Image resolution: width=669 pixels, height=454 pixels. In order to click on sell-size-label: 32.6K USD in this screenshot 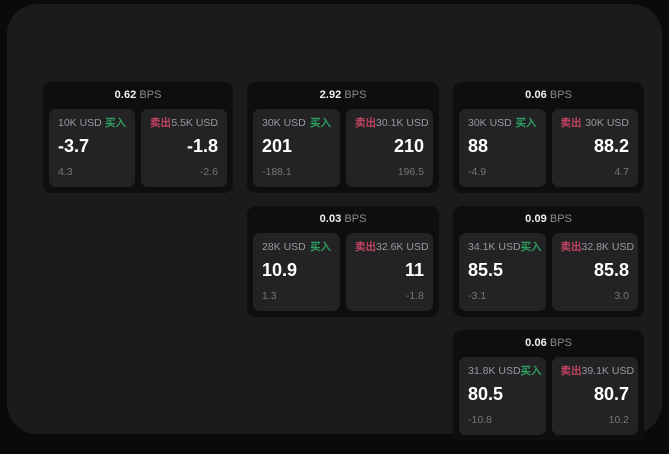, I will do `click(402, 247)`.